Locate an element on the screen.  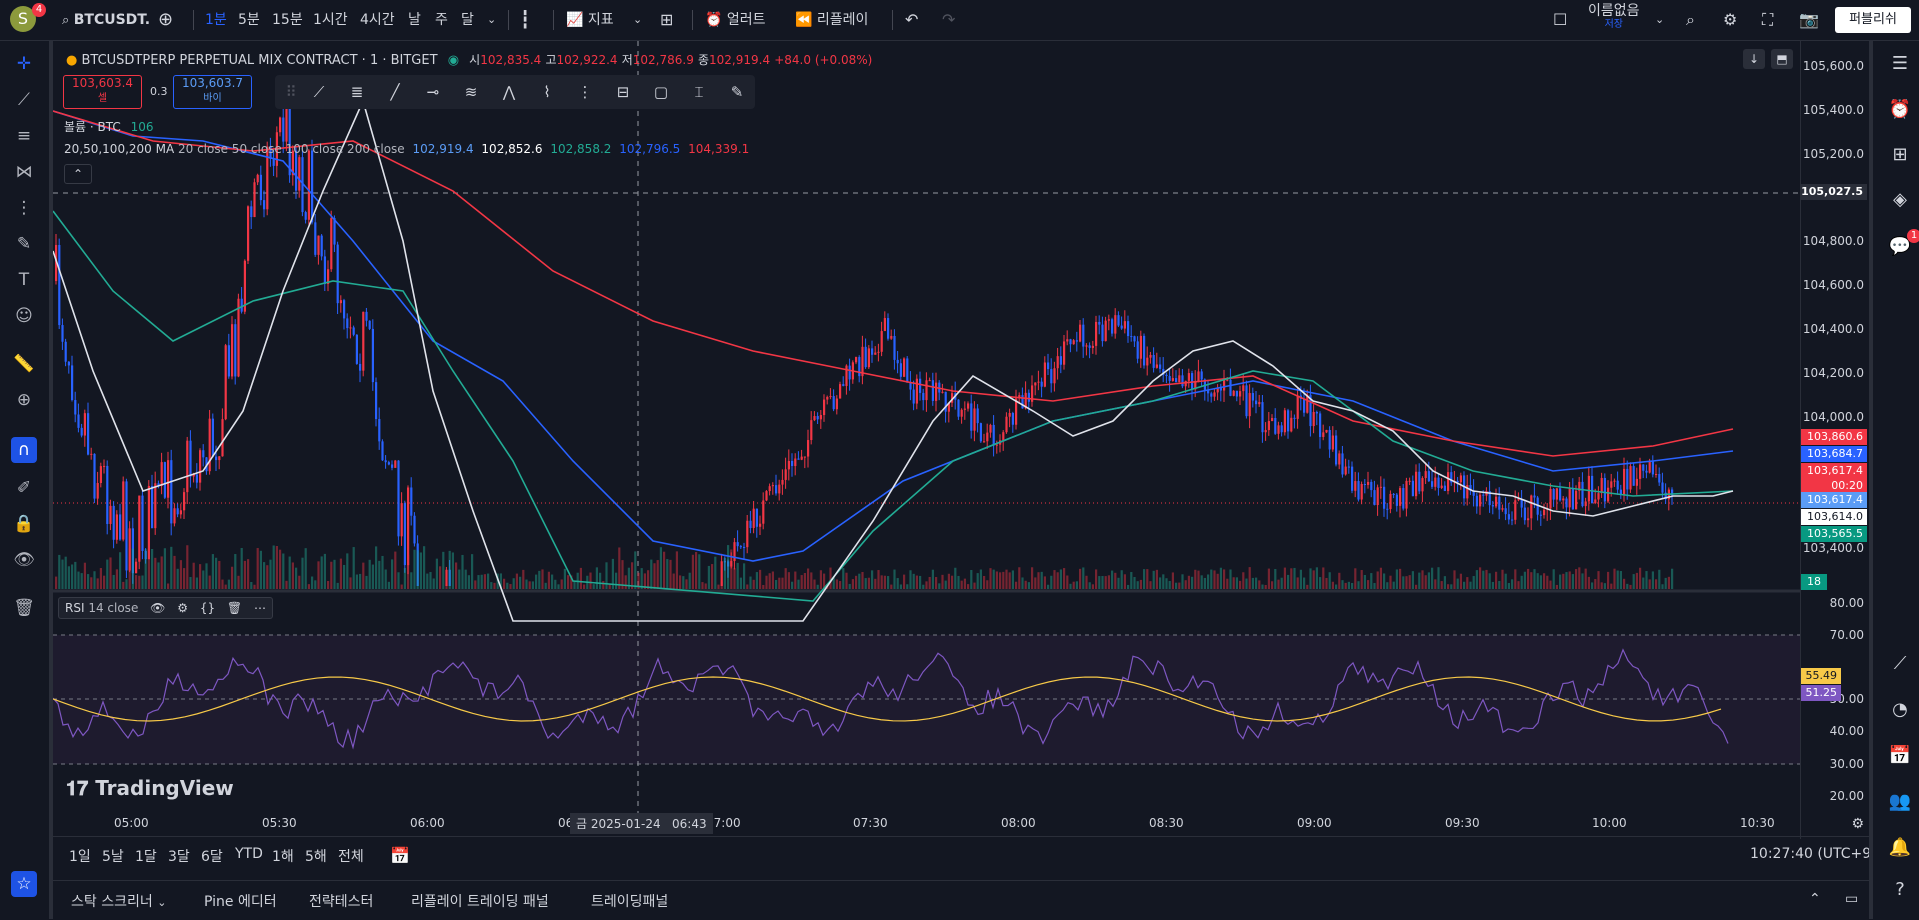
range-6m: 6달 is located at coordinates (212, 857).